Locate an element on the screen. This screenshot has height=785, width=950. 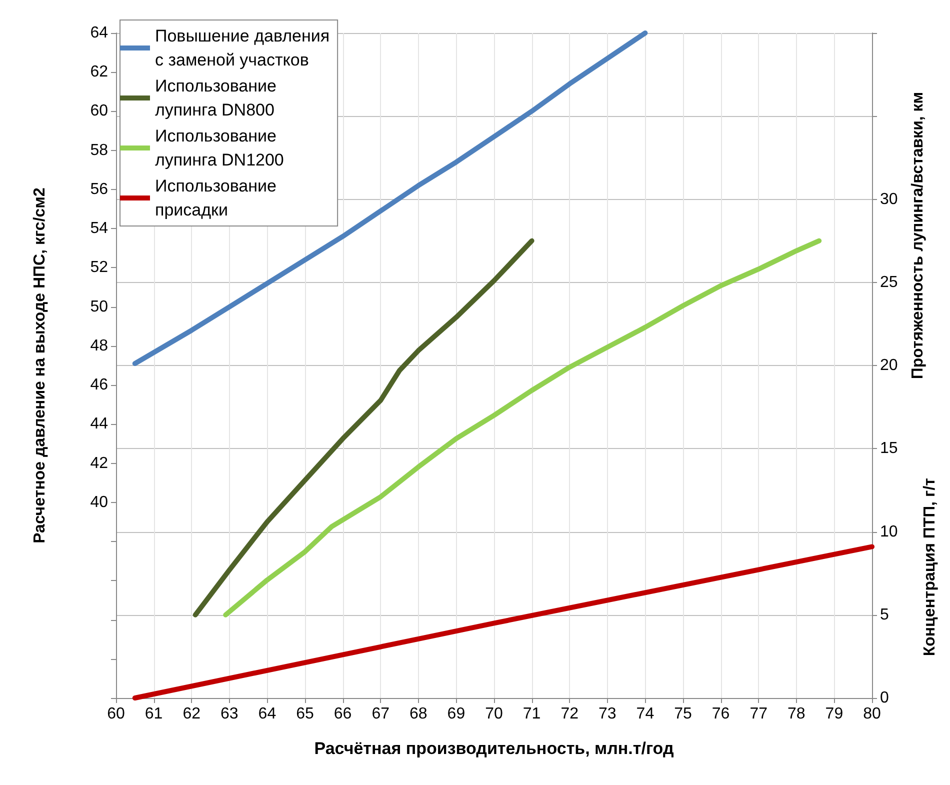
y2-tick-label: 5 is located at coordinates (884, 615).